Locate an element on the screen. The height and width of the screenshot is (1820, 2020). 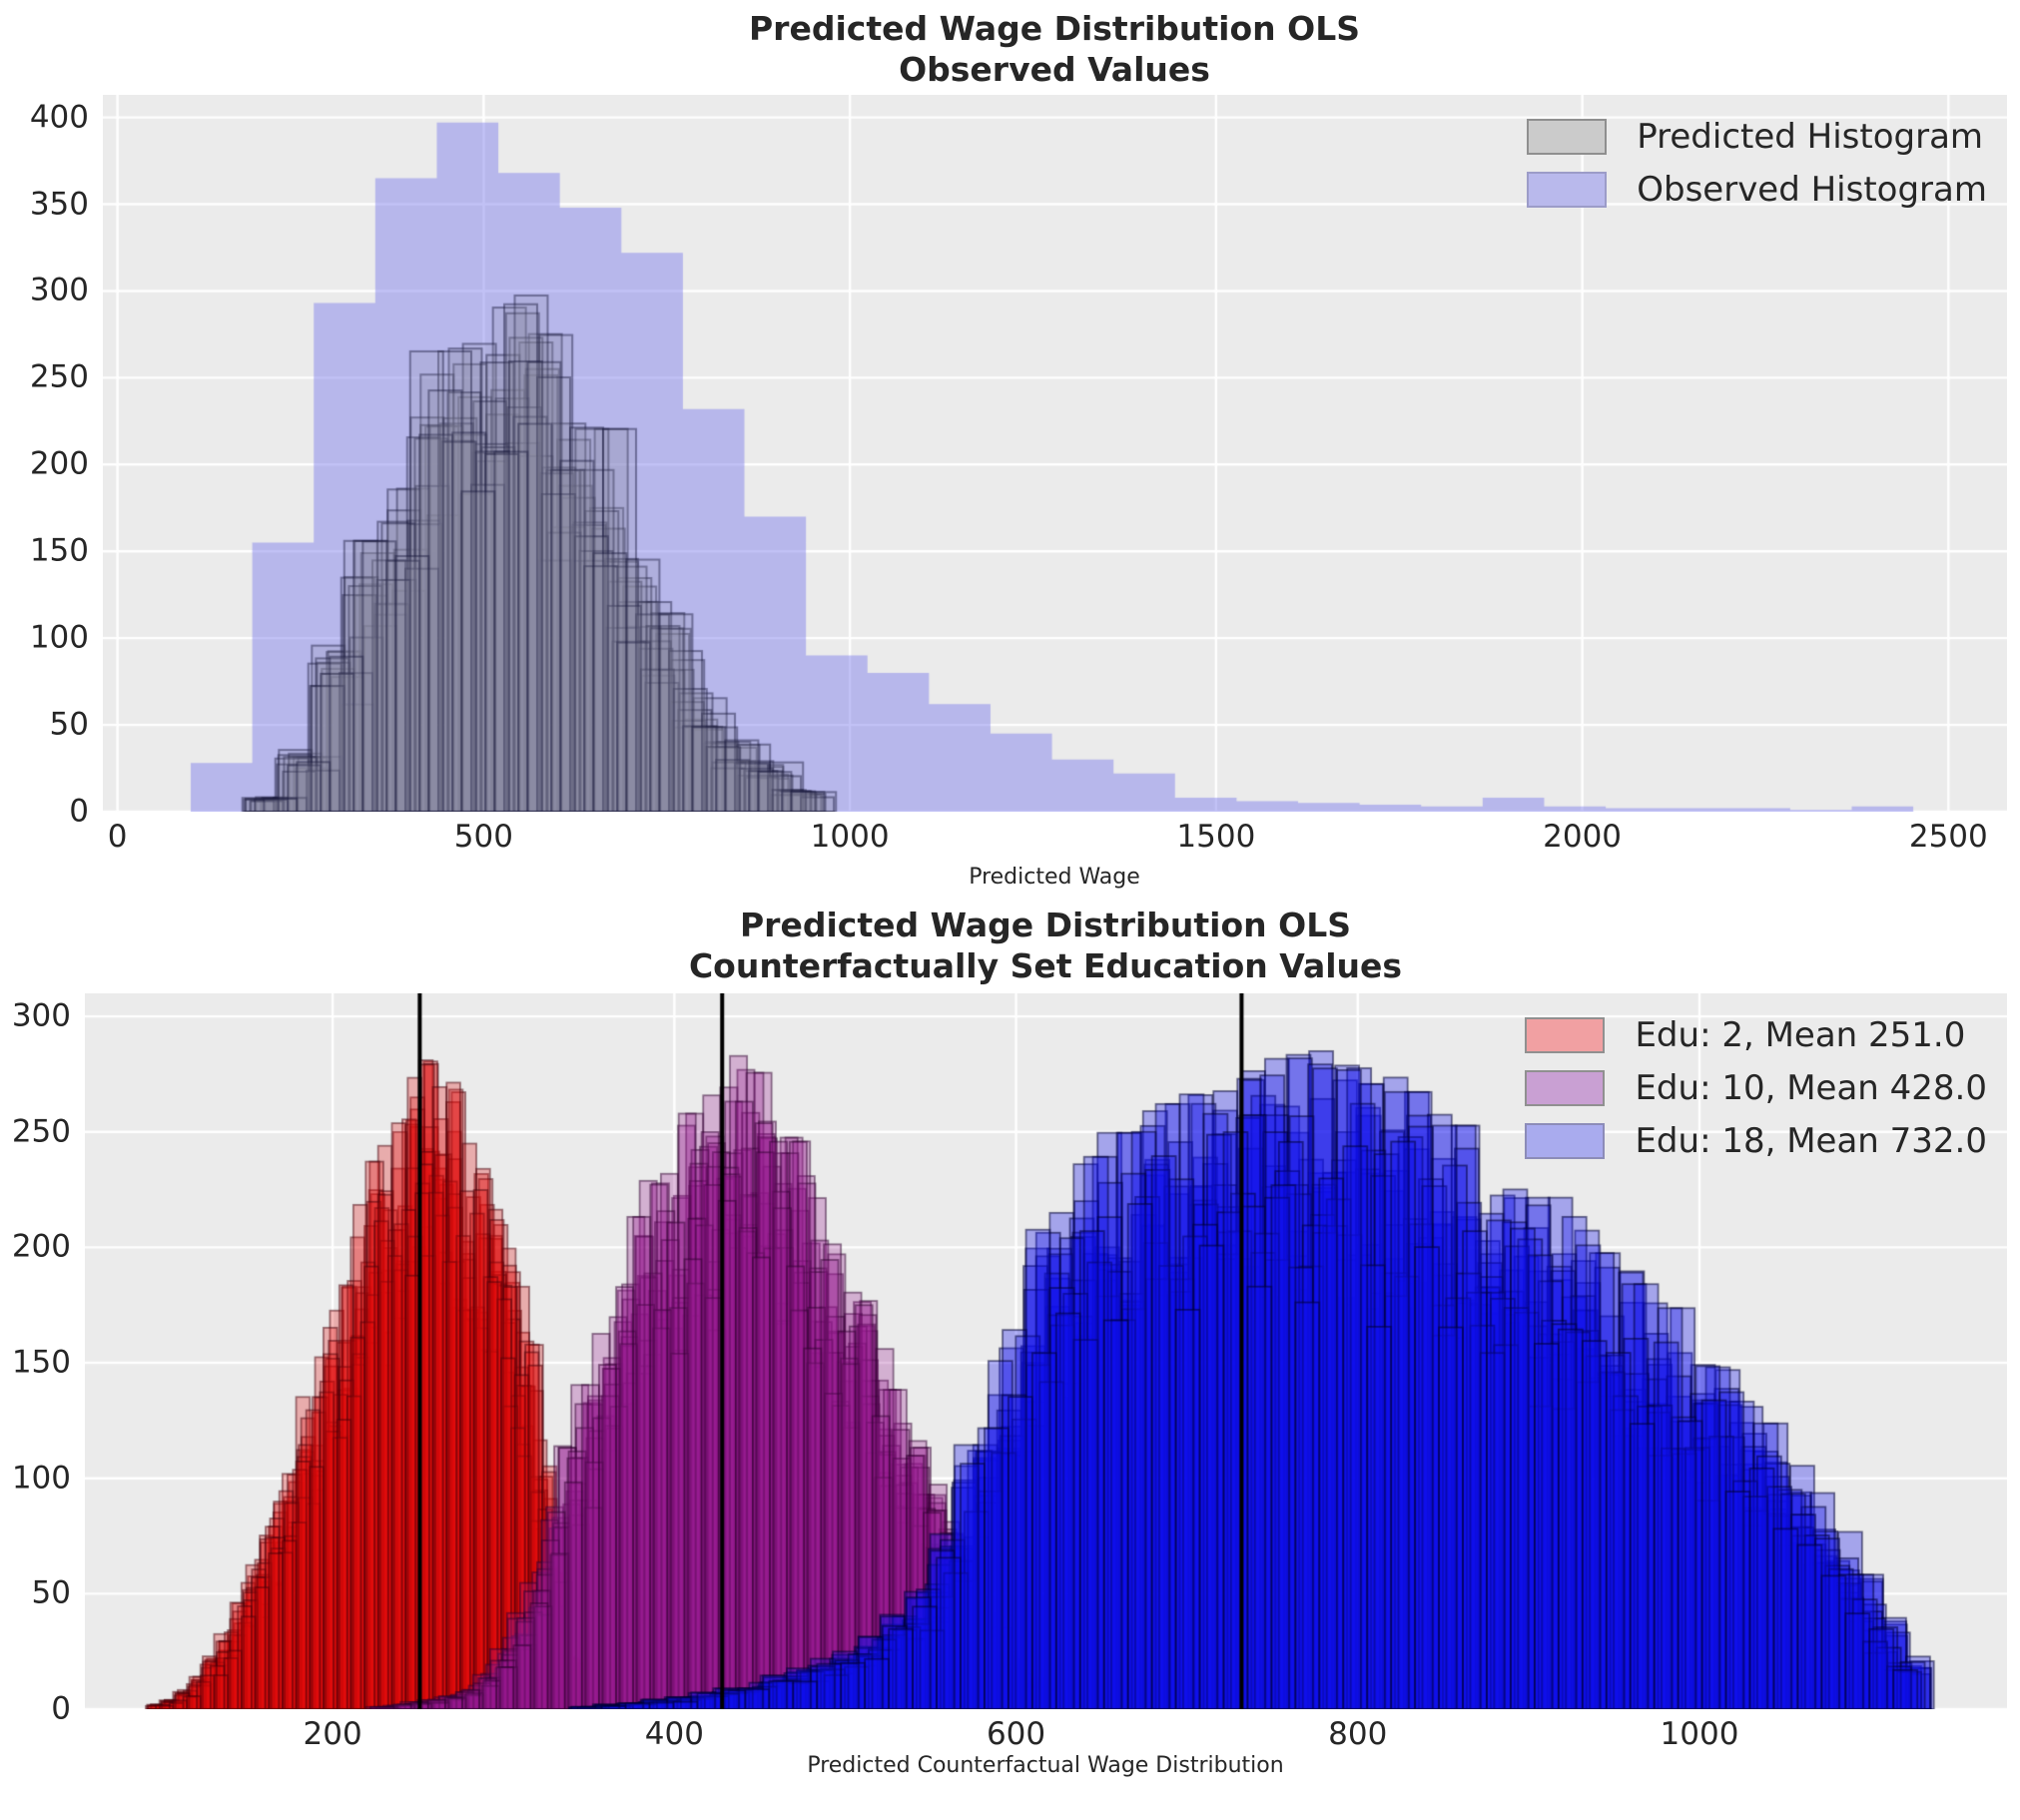
legend-entry-edu-18: Edu: 18, Mean 732.0 is located at coordinates (1756, 1141).